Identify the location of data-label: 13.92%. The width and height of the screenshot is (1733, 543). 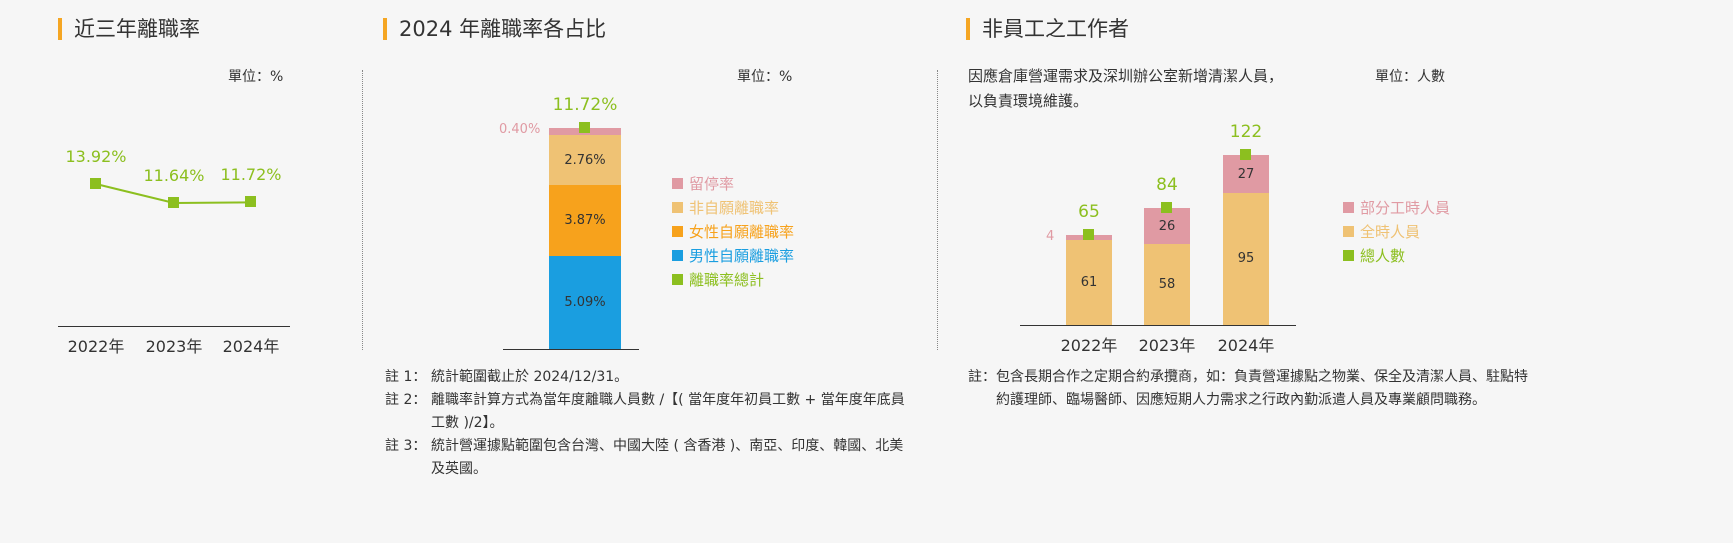
(96, 156).